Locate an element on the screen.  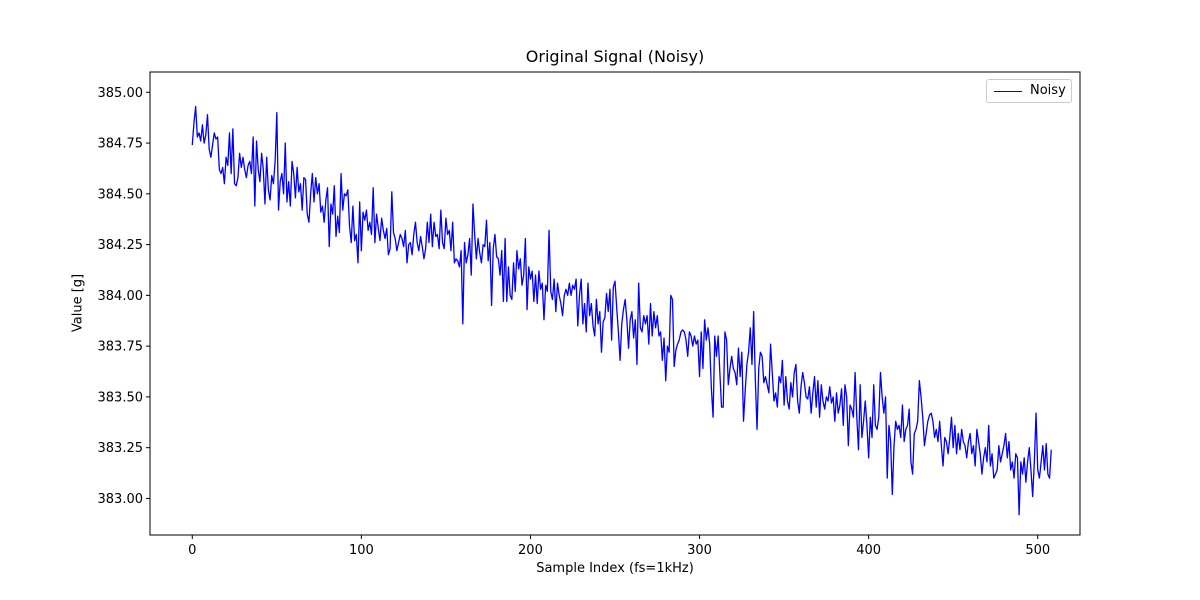
x-tick-label: 300 is located at coordinates (699, 550).